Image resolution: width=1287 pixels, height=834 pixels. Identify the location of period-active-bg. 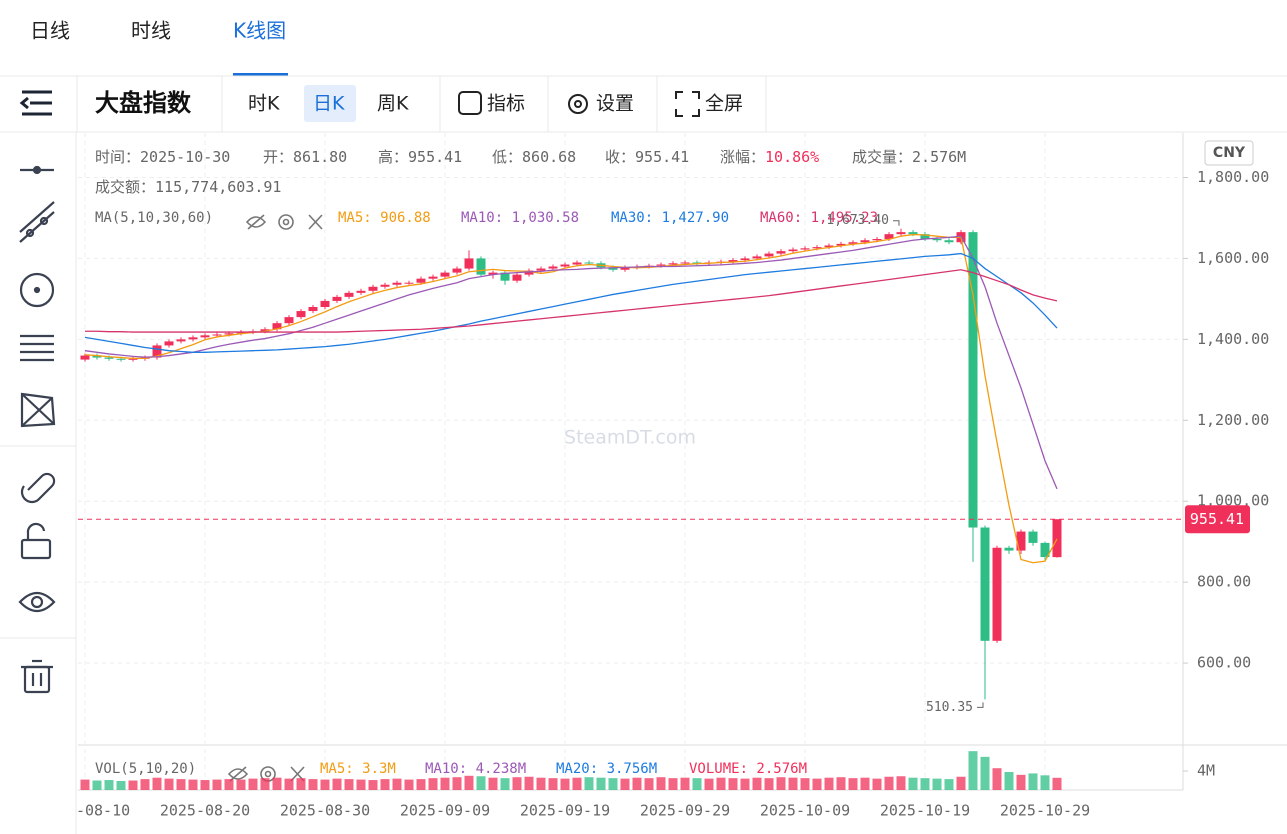
(330, 103).